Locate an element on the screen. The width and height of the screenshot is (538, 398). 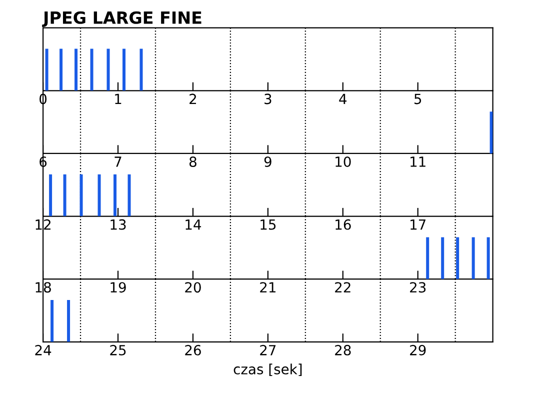
x-tick-label: 29 is located at coordinates (418, 350).